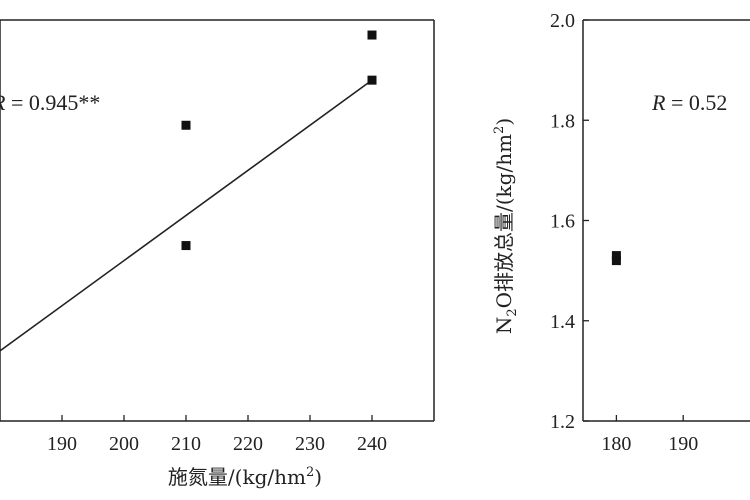 The height and width of the screenshot is (500, 750). I want to click on y-tick-label: 2.0, so click(562, 21).